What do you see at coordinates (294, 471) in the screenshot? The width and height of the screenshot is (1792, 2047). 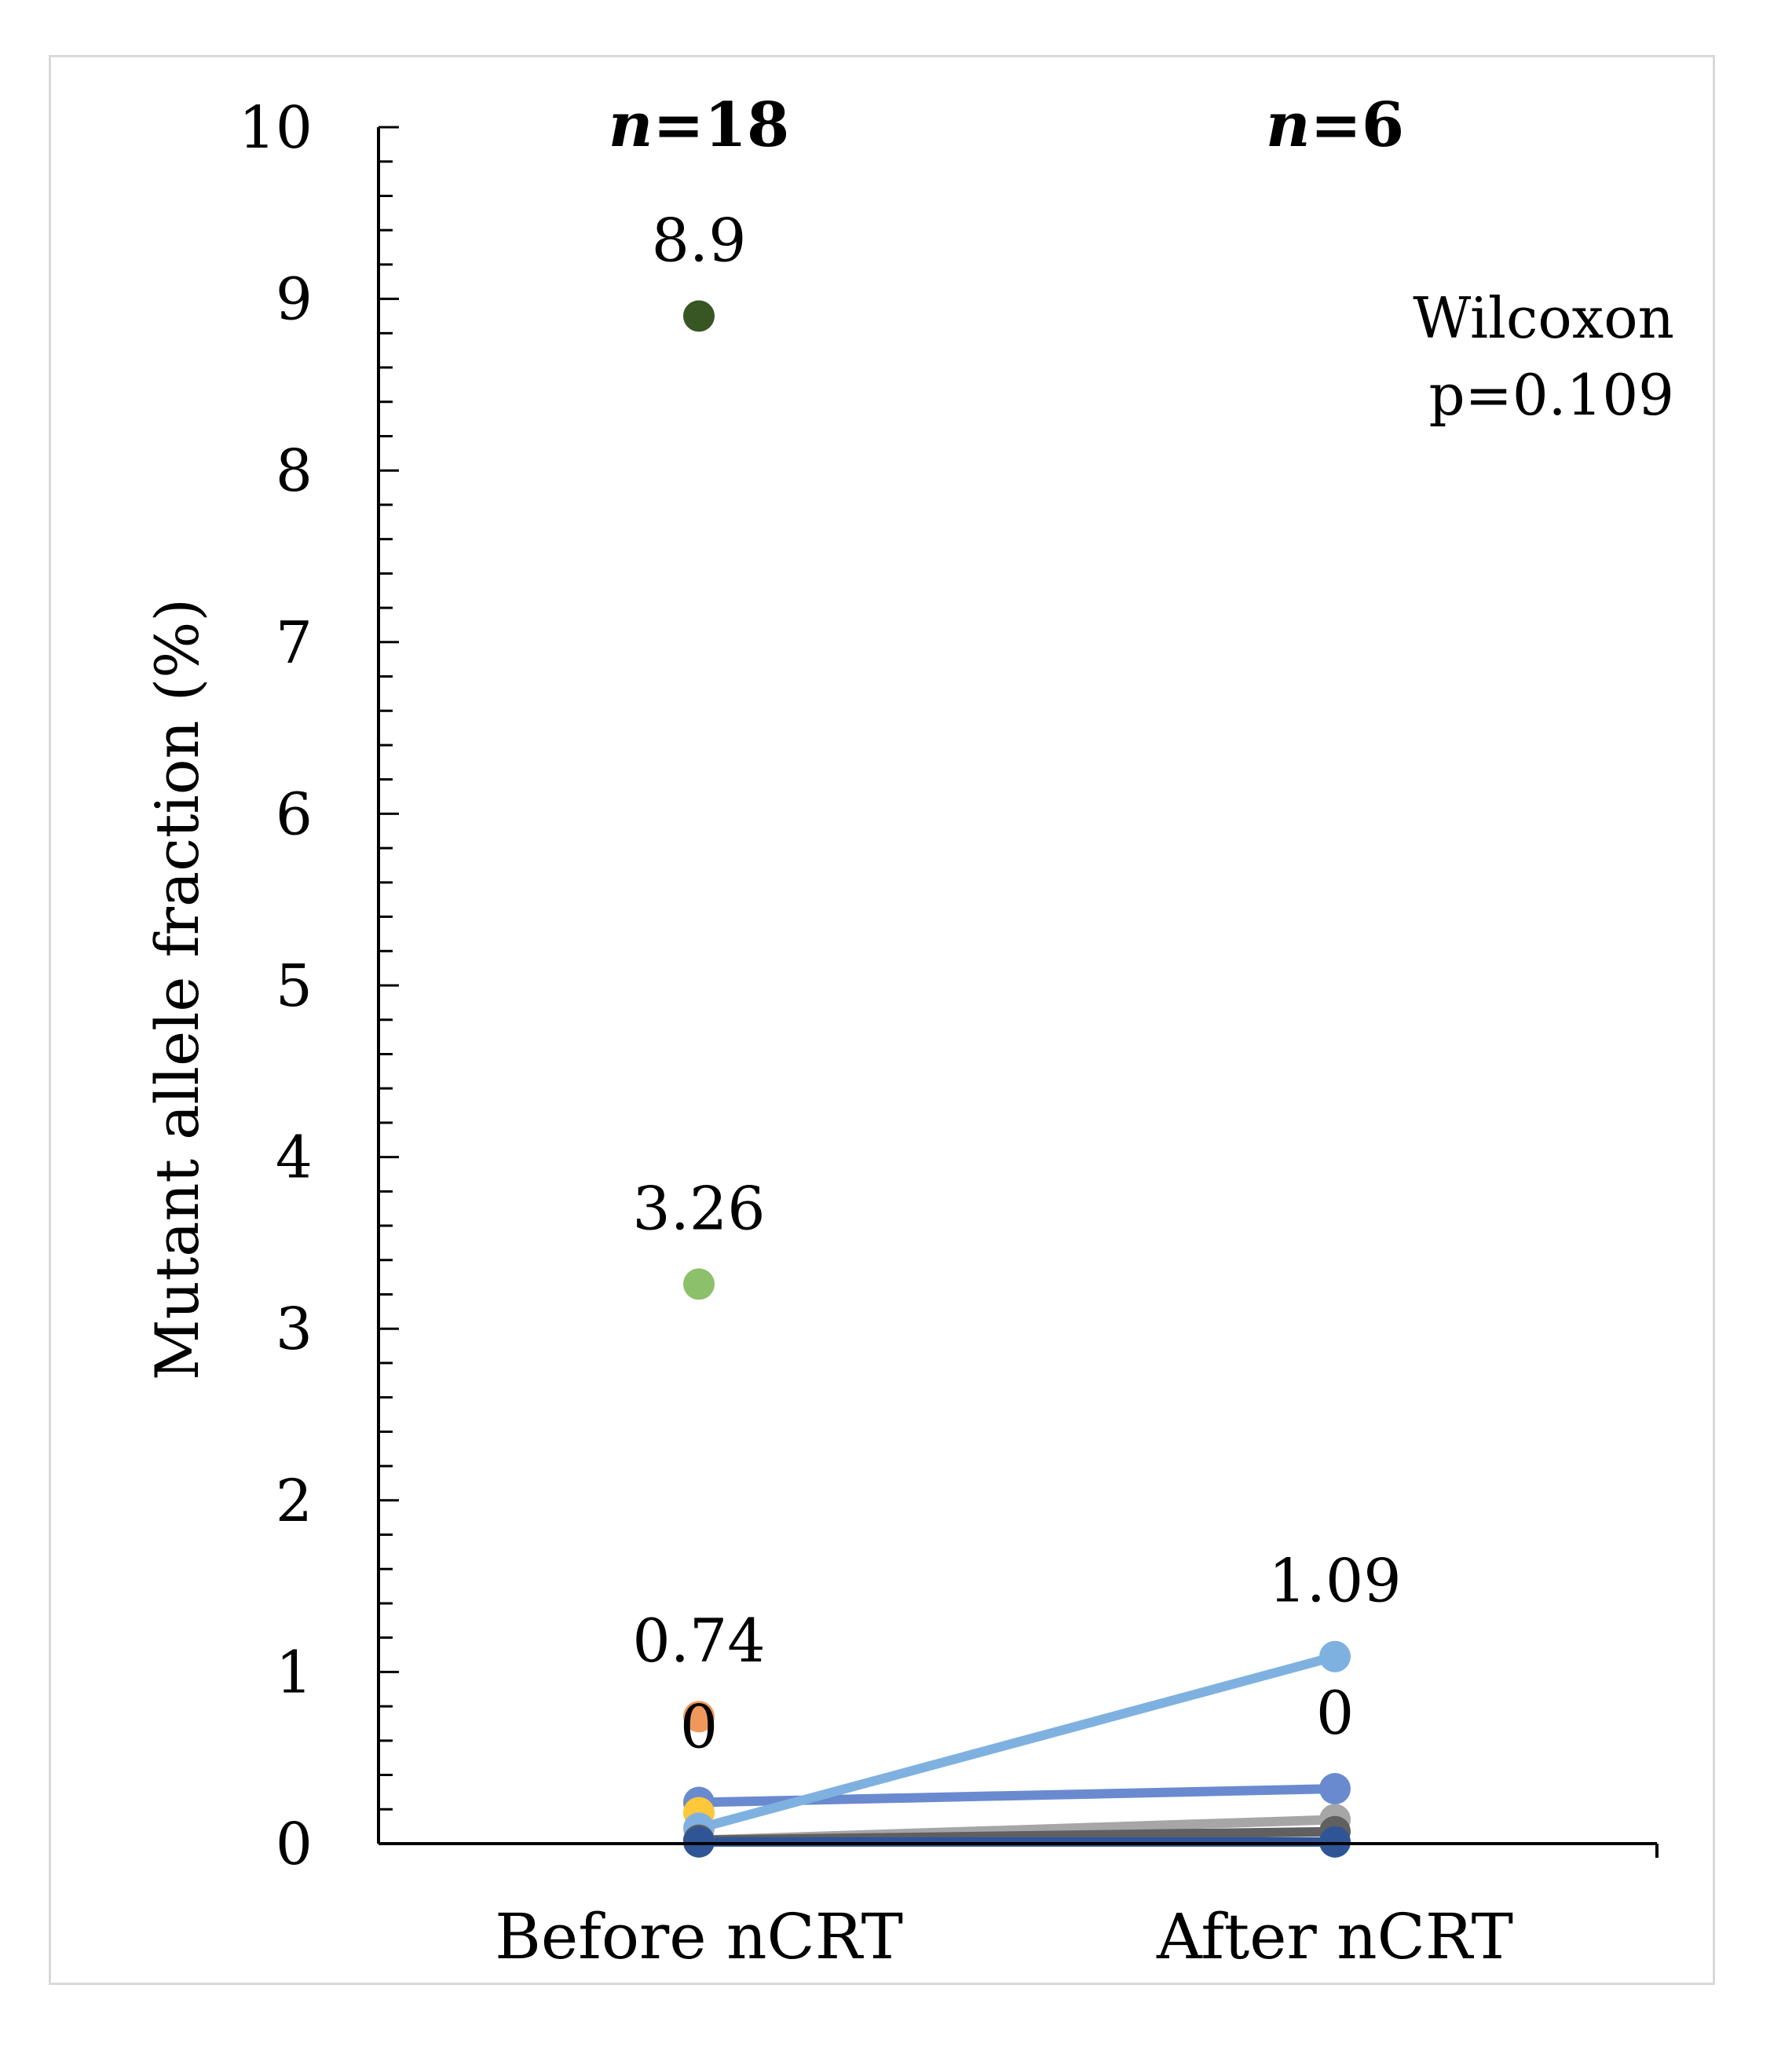 I see `y-tick-label: 8` at bounding box center [294, 471].